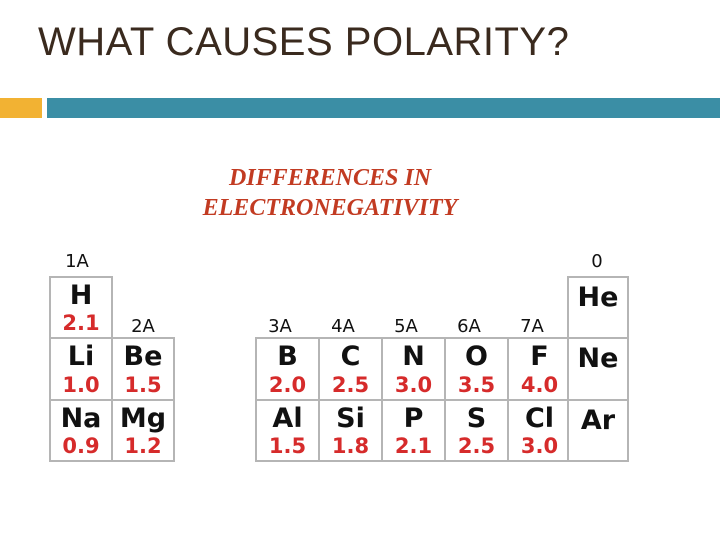 The height and width of the screenshot is (540, 720). I want to click on element-cell-b: B 2.0, so click(287, 369).